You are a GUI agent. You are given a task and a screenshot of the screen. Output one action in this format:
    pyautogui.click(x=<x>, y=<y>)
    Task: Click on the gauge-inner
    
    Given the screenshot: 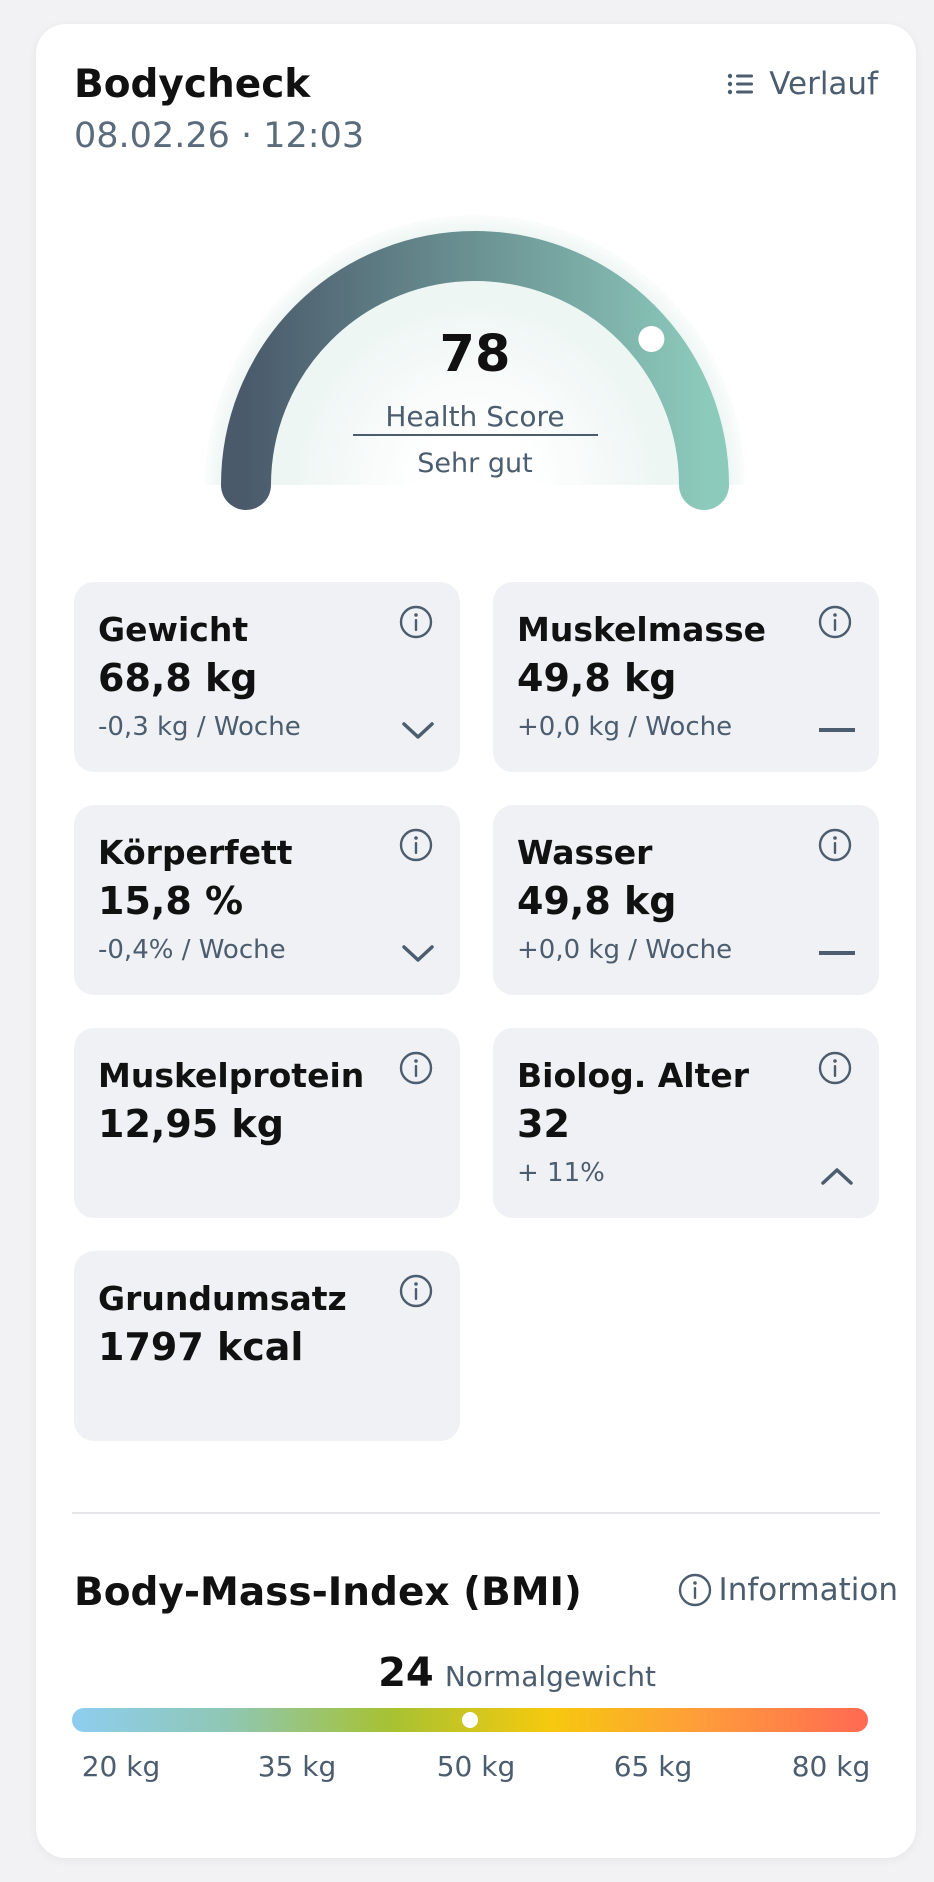 What is the action you would take?
    pyautogui.click(x=475, y=382)
    